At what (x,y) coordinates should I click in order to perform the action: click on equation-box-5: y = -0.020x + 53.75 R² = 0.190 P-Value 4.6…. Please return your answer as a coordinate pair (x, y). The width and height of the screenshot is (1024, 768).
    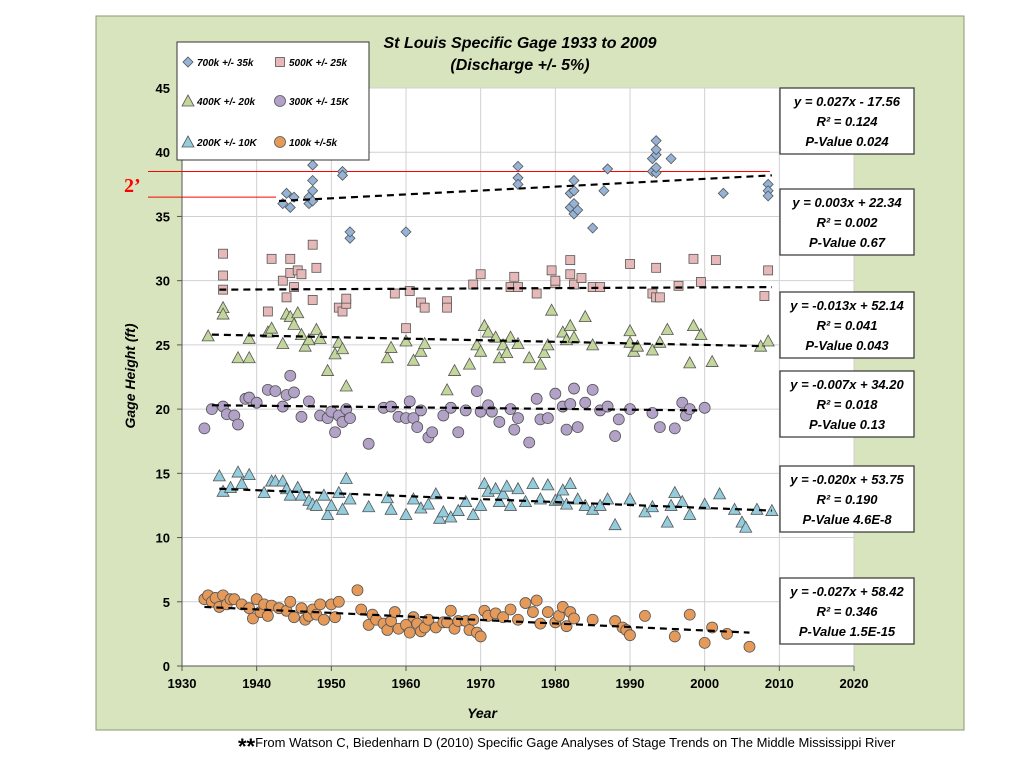
    Looking at the image, I should click on (847, 499).